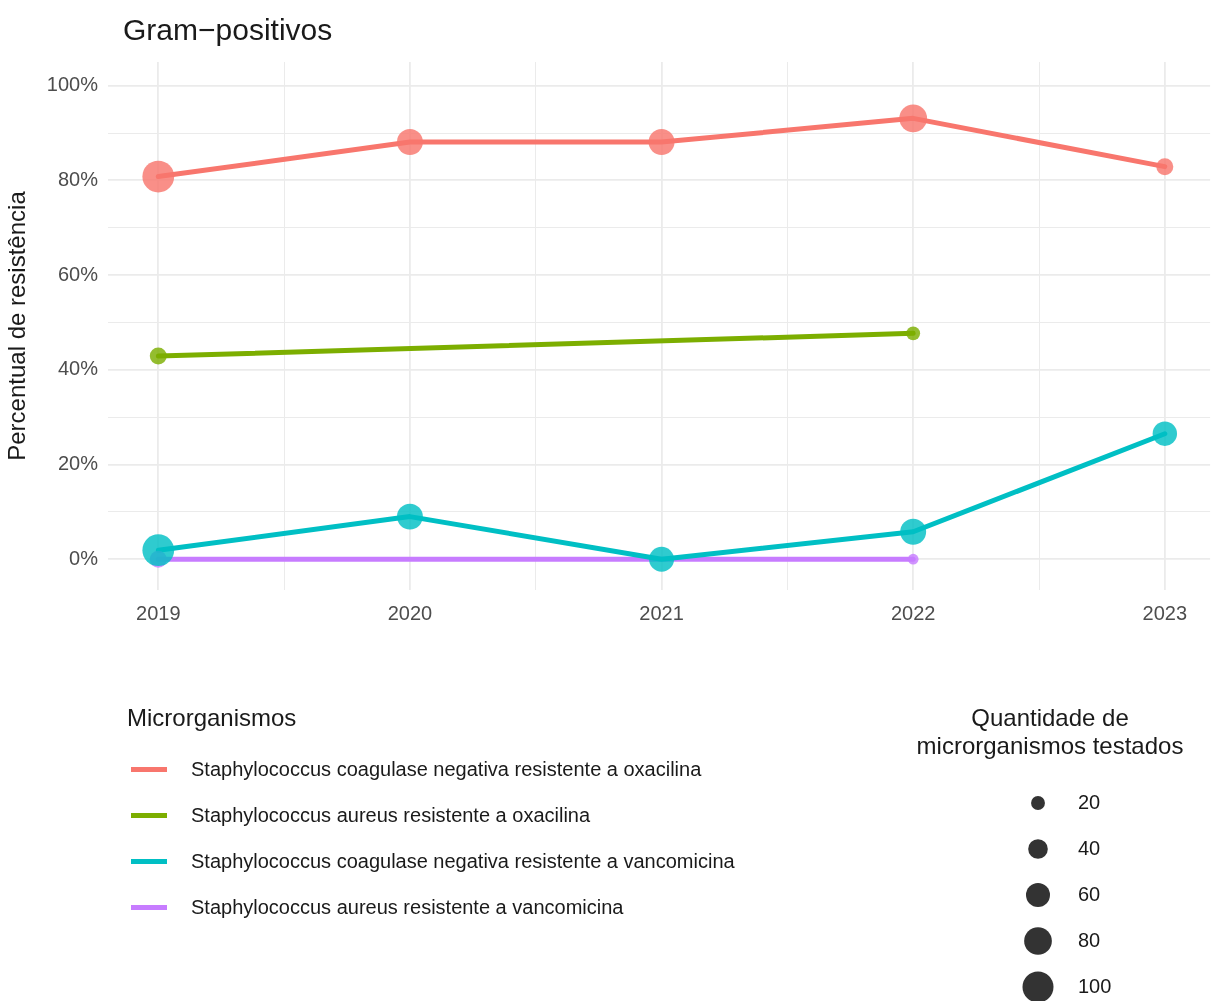 The height and width of the screenshot is (1001, 1226). I want to click on y-tick-label: 60%, so click(78, 273).